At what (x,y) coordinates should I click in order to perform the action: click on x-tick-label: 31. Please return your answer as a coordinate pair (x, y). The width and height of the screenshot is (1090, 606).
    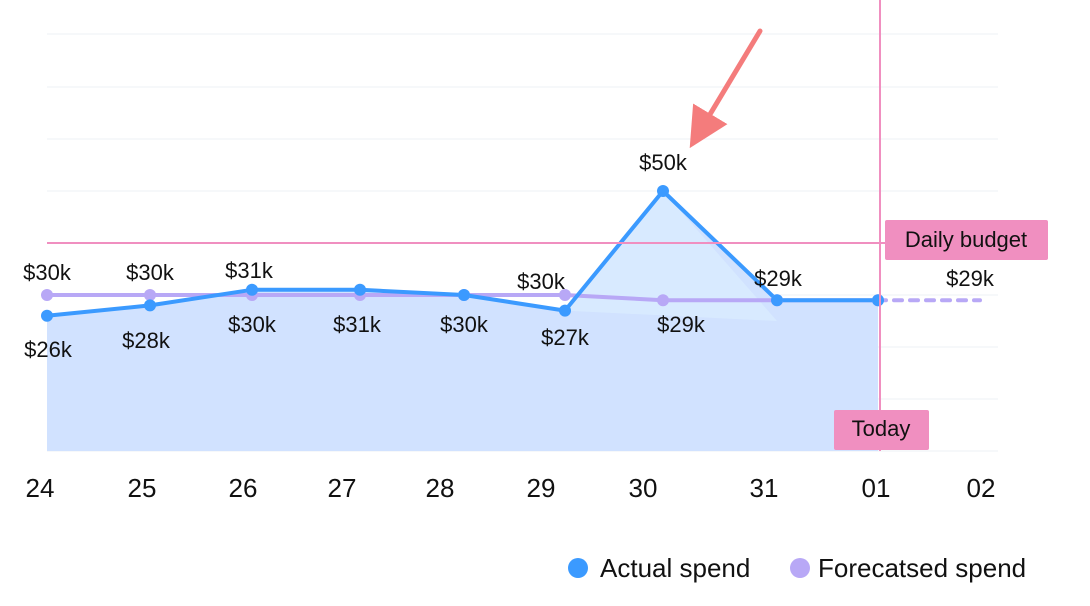
    Looking at the image, I should click on (764, 488).